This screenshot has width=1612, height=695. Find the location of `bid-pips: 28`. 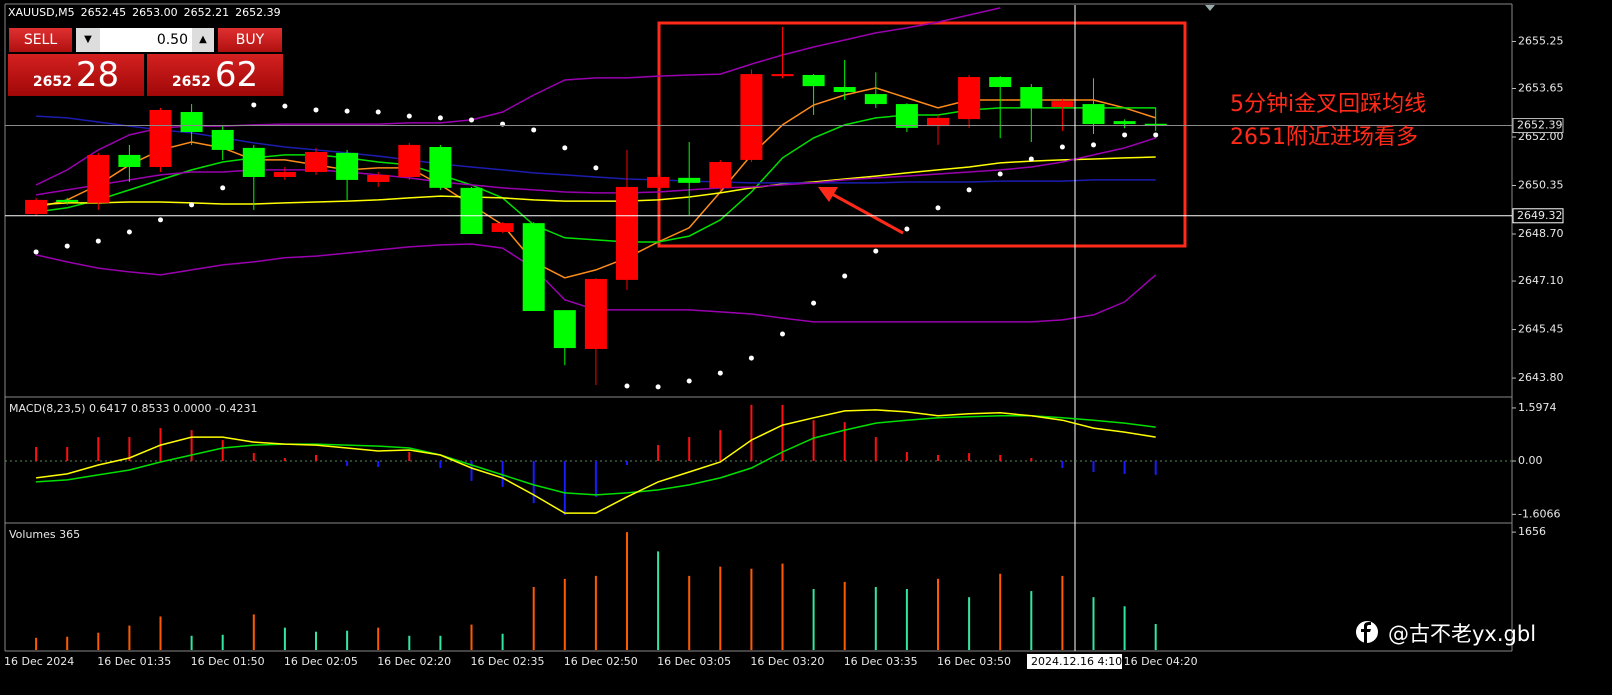

bid-pips: 28 is located at coordinates (97, 75).